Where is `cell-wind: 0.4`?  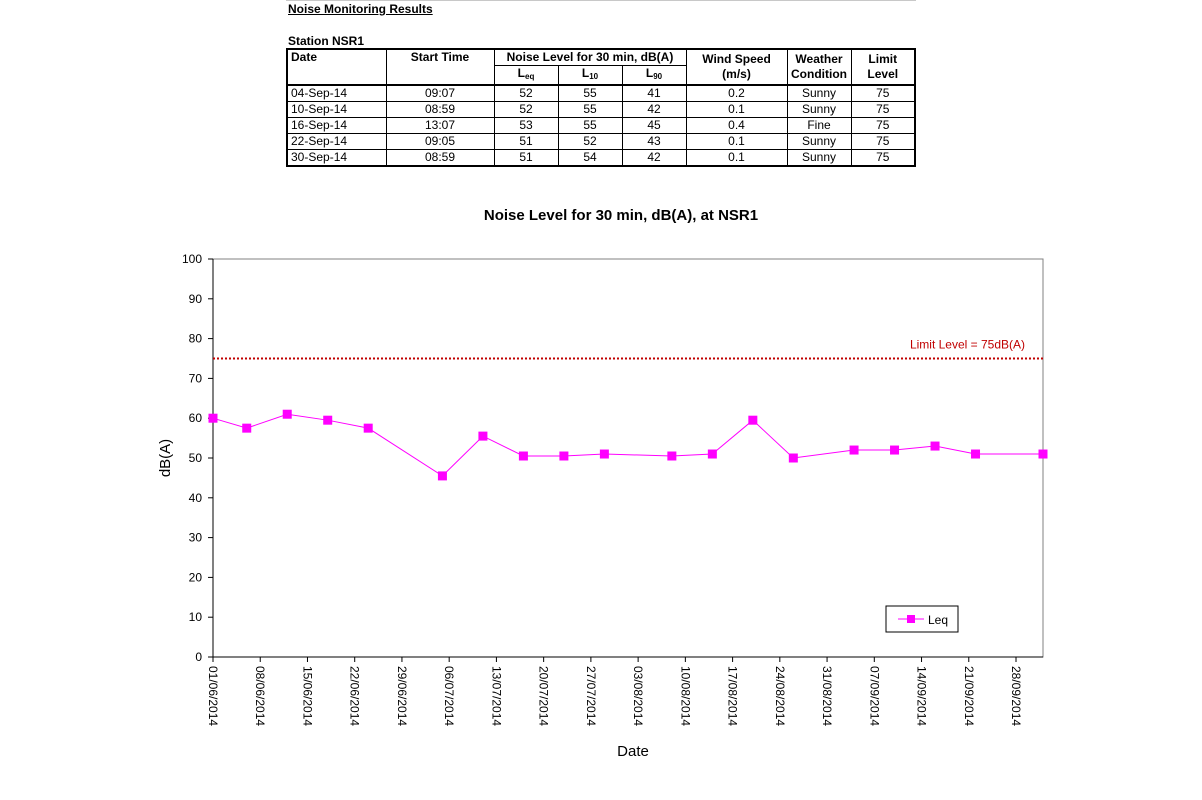 cell-wind: 0.4 is located at coordinates (736, 125).